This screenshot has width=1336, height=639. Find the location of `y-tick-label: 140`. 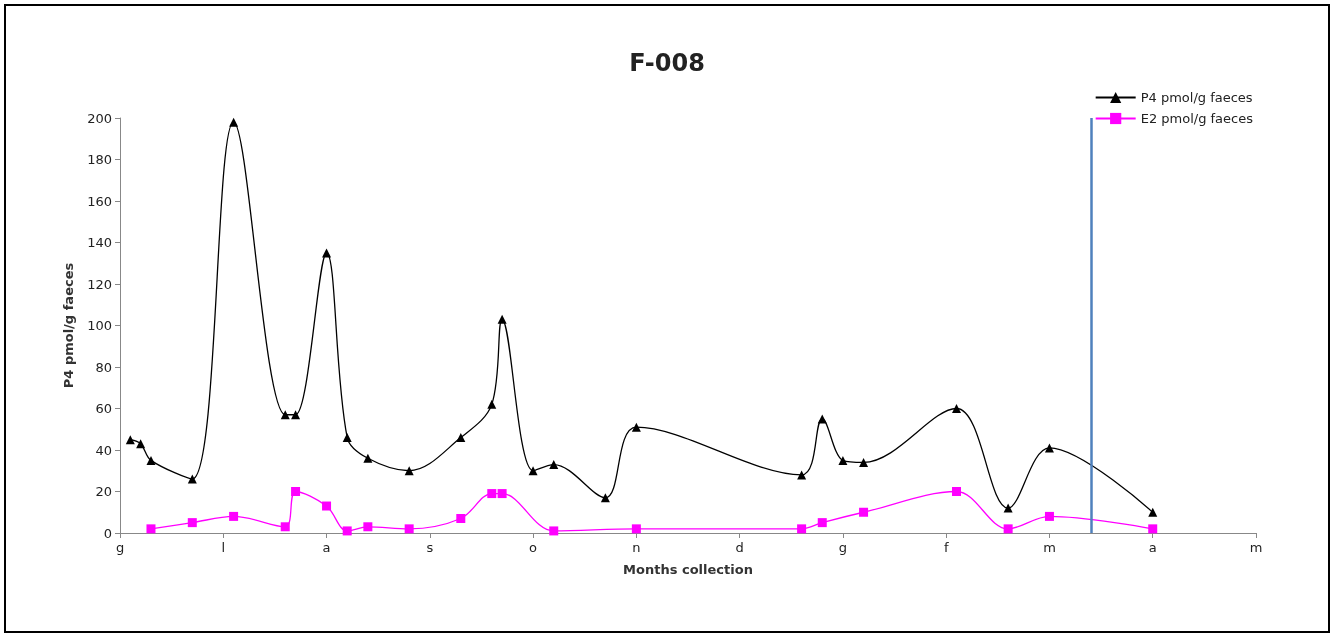

y-tick-label: 140 is located at coordinates (99, 242).